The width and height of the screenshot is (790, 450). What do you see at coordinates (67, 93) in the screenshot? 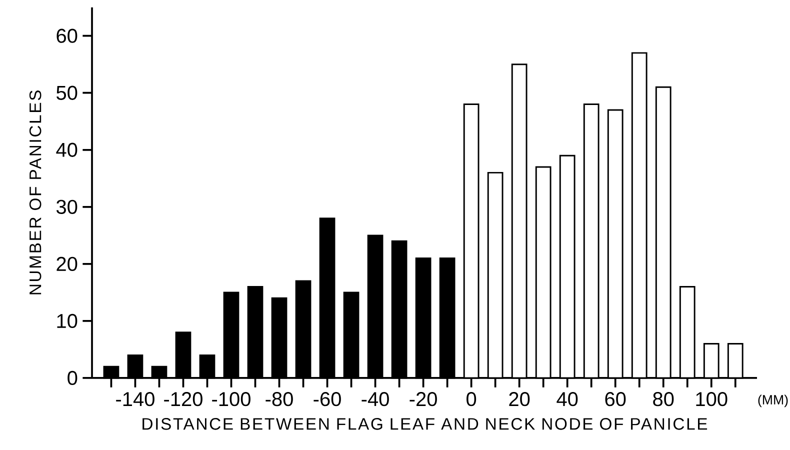
I see `y-tick-label: 50` at bounding box center [67, 93].